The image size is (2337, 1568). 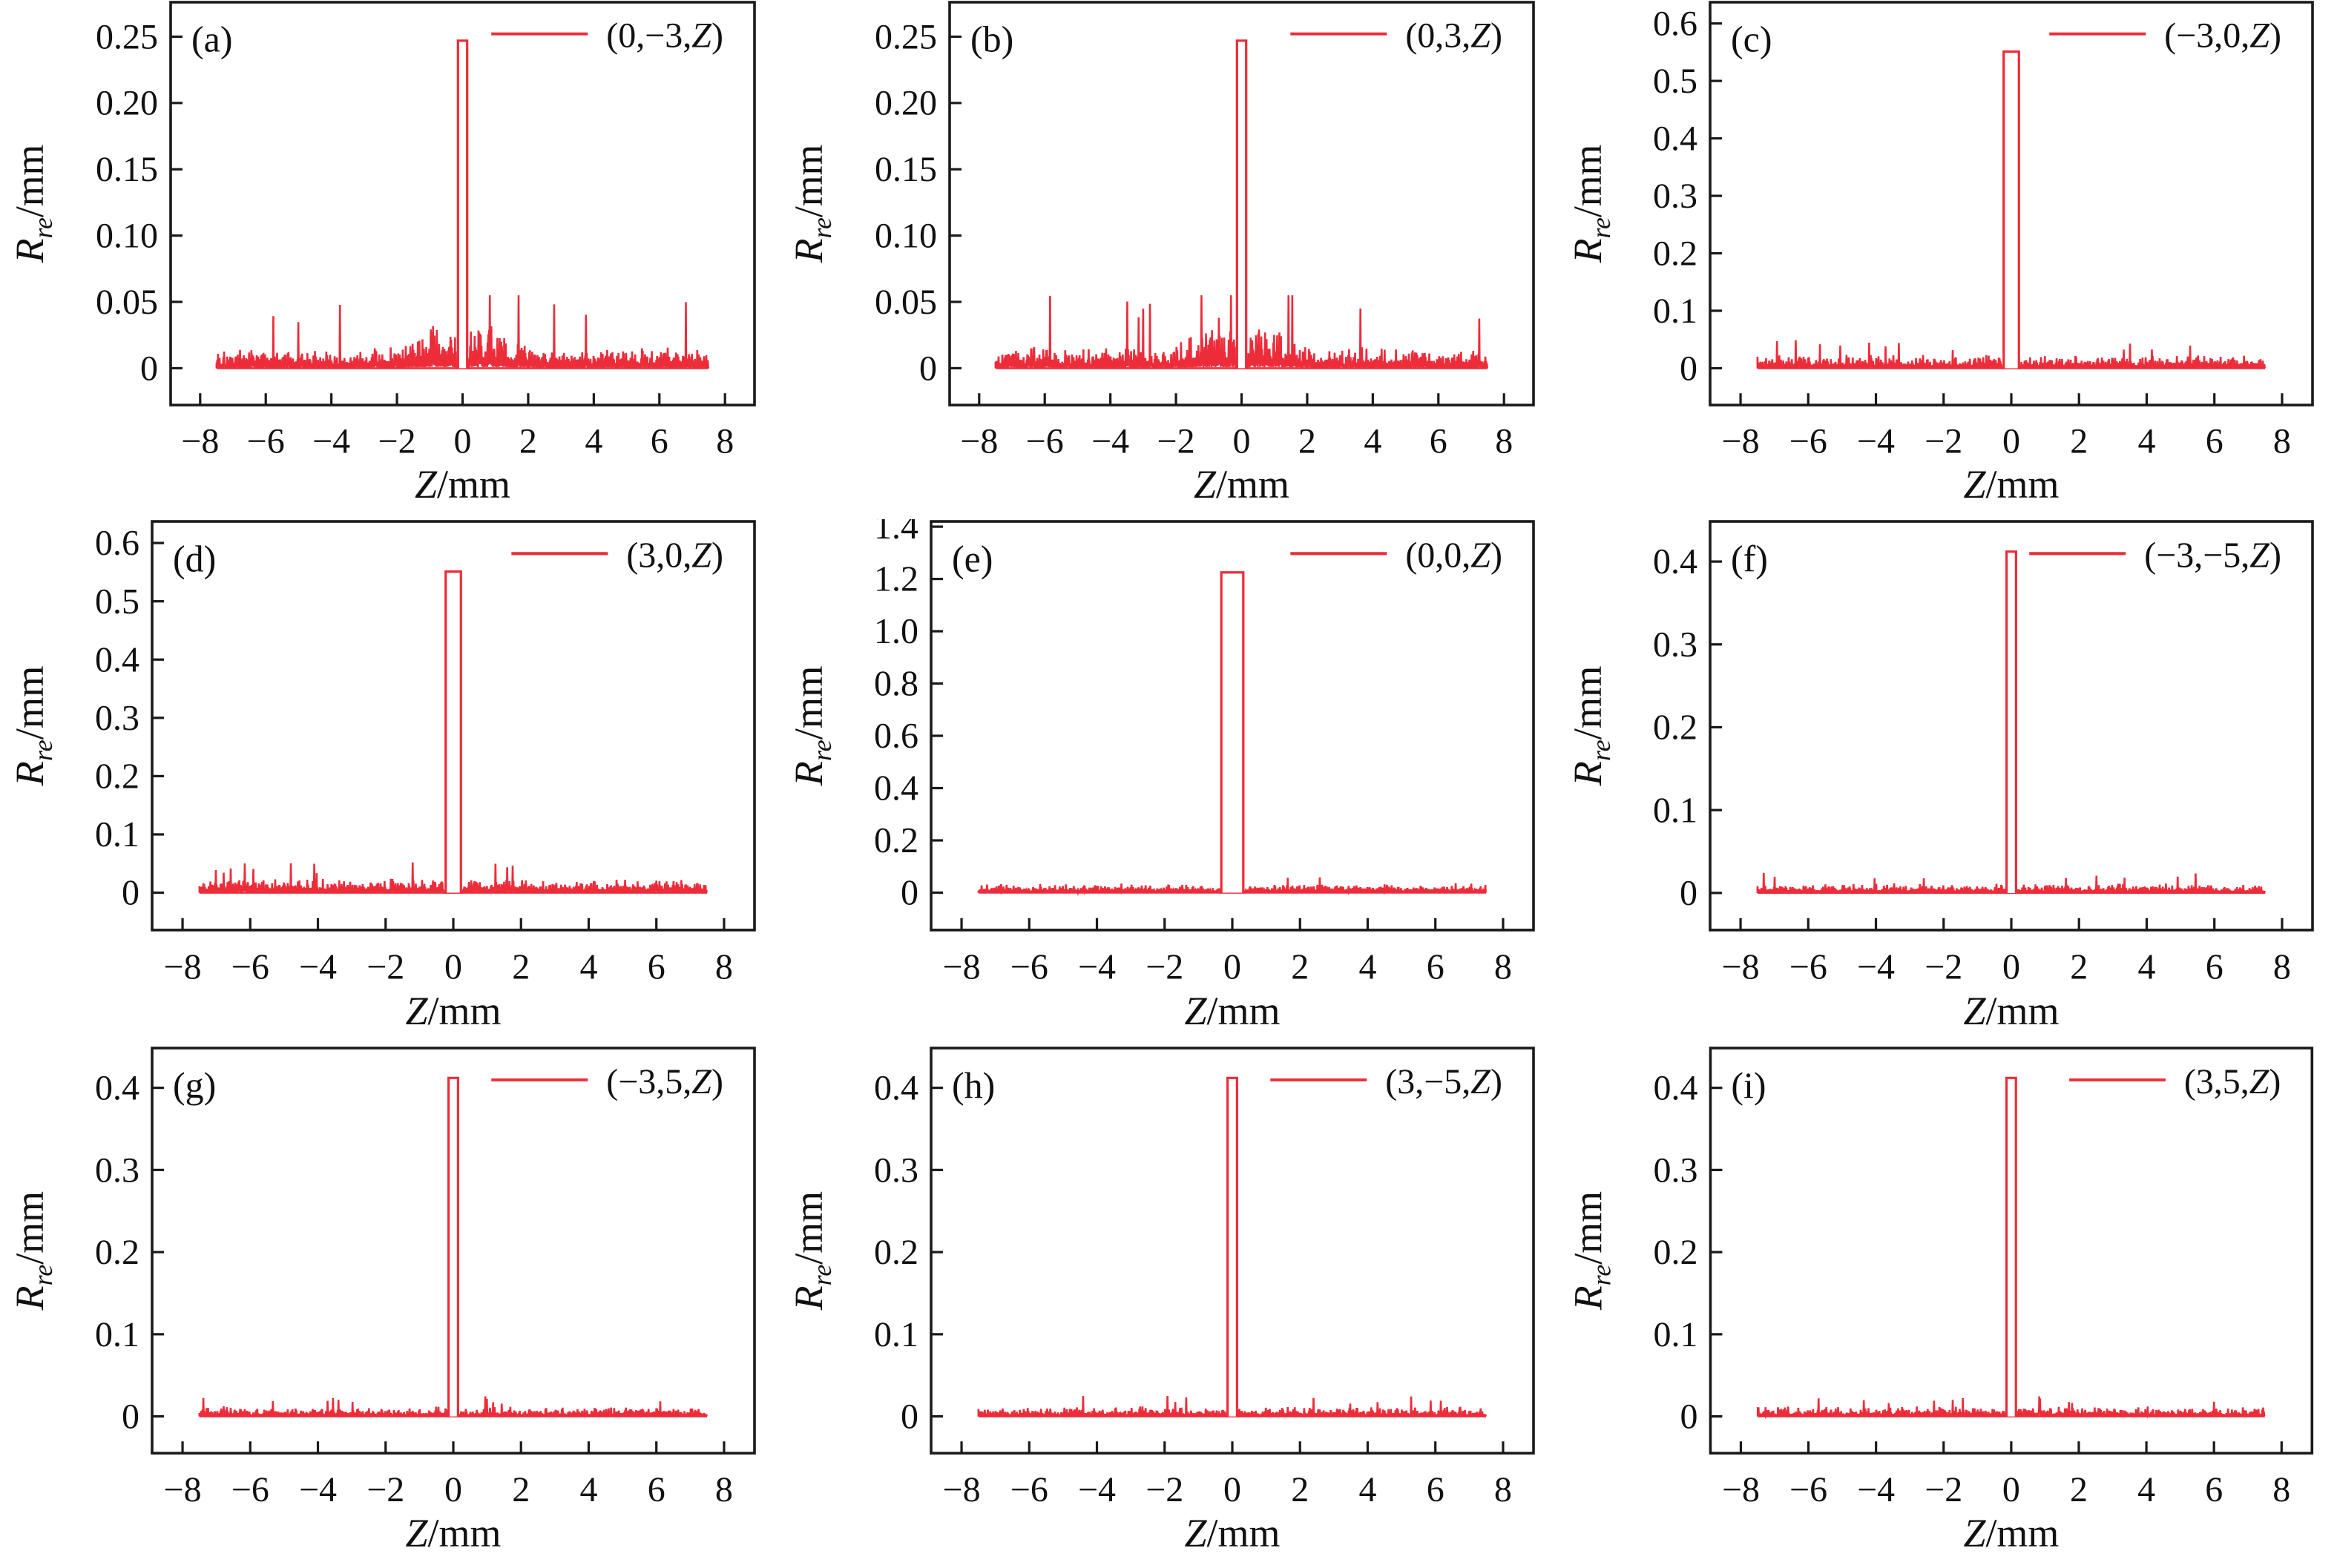 I want to click on peak-i, so click(x=2011, y=1247).